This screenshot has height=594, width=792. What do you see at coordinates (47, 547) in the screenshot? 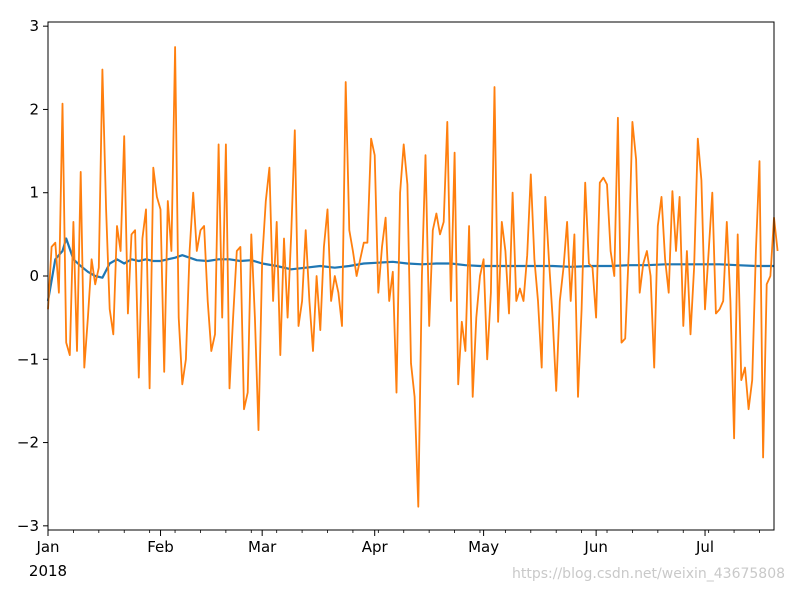
I see `x-tick-label: Jan` at bounding box center [47, 547].